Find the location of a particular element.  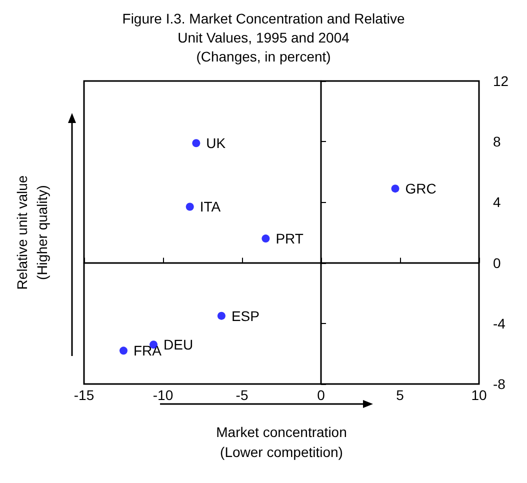

y-tick-label: 12 is located at coordinates (501, 81).